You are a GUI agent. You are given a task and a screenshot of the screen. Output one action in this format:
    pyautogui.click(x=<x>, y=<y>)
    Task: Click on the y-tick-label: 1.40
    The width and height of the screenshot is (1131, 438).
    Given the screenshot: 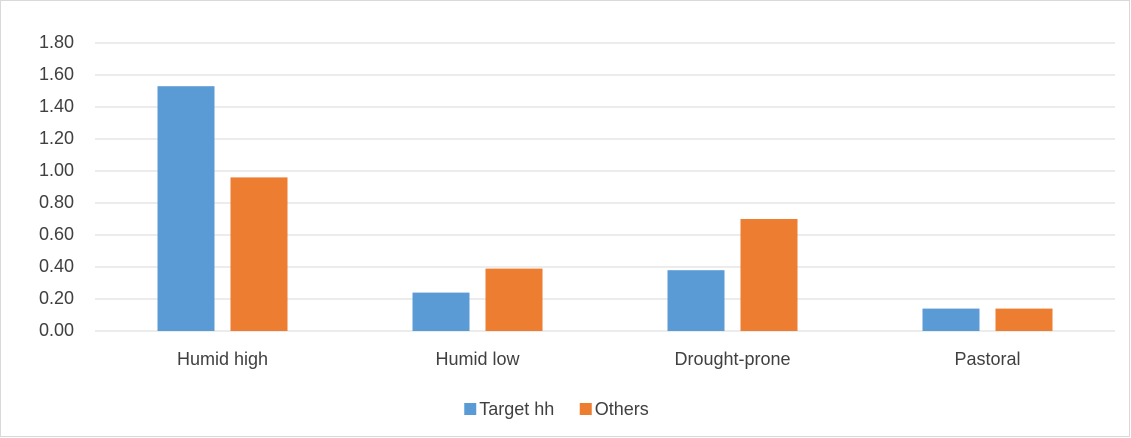 What is the action you would take?
    pyautogui.click(x=56, y=106)
    